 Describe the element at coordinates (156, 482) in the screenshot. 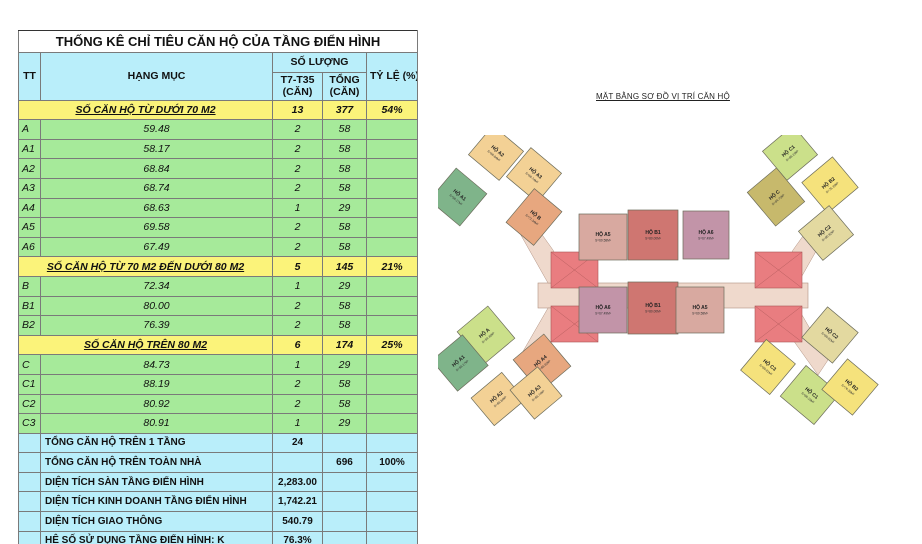

I see `summary-label: DIỆN TÍCH SÀN TẦNG ĐIỂN HÌNH` at that location.